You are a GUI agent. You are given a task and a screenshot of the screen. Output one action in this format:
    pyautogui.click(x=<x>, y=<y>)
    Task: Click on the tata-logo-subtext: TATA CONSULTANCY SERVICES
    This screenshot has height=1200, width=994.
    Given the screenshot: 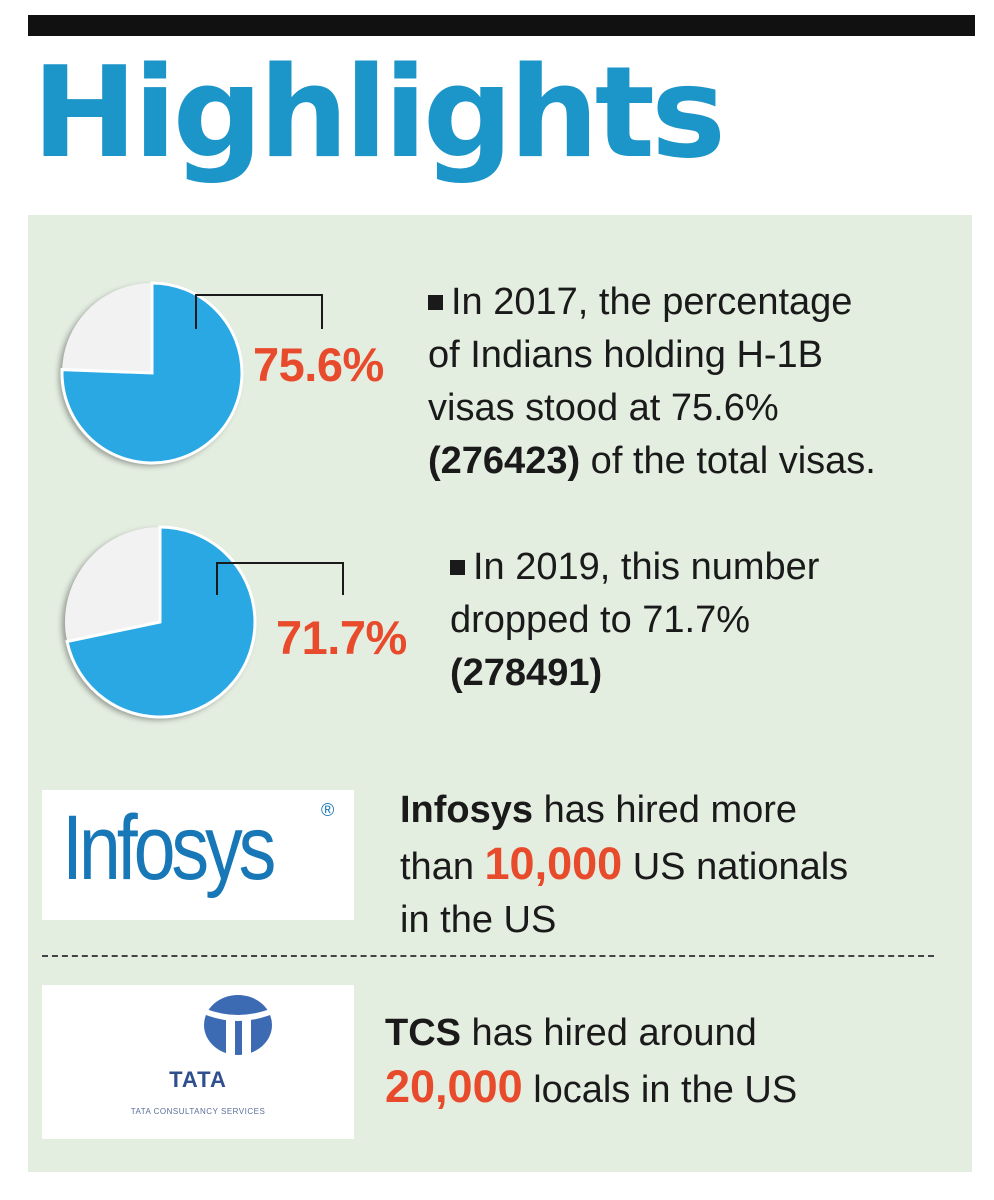 What is the action you would take?
    pyautogui.click(x=198, y=1111)
    